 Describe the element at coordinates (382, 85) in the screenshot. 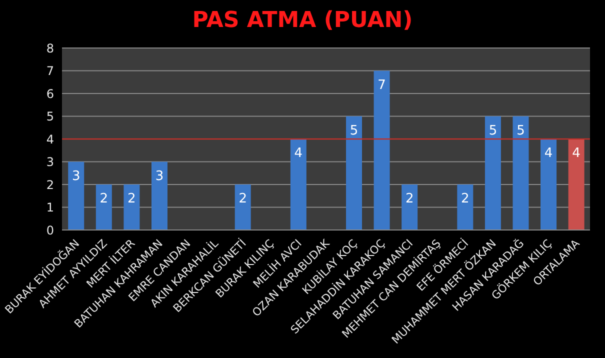

I see `data-label: 7` at that location.